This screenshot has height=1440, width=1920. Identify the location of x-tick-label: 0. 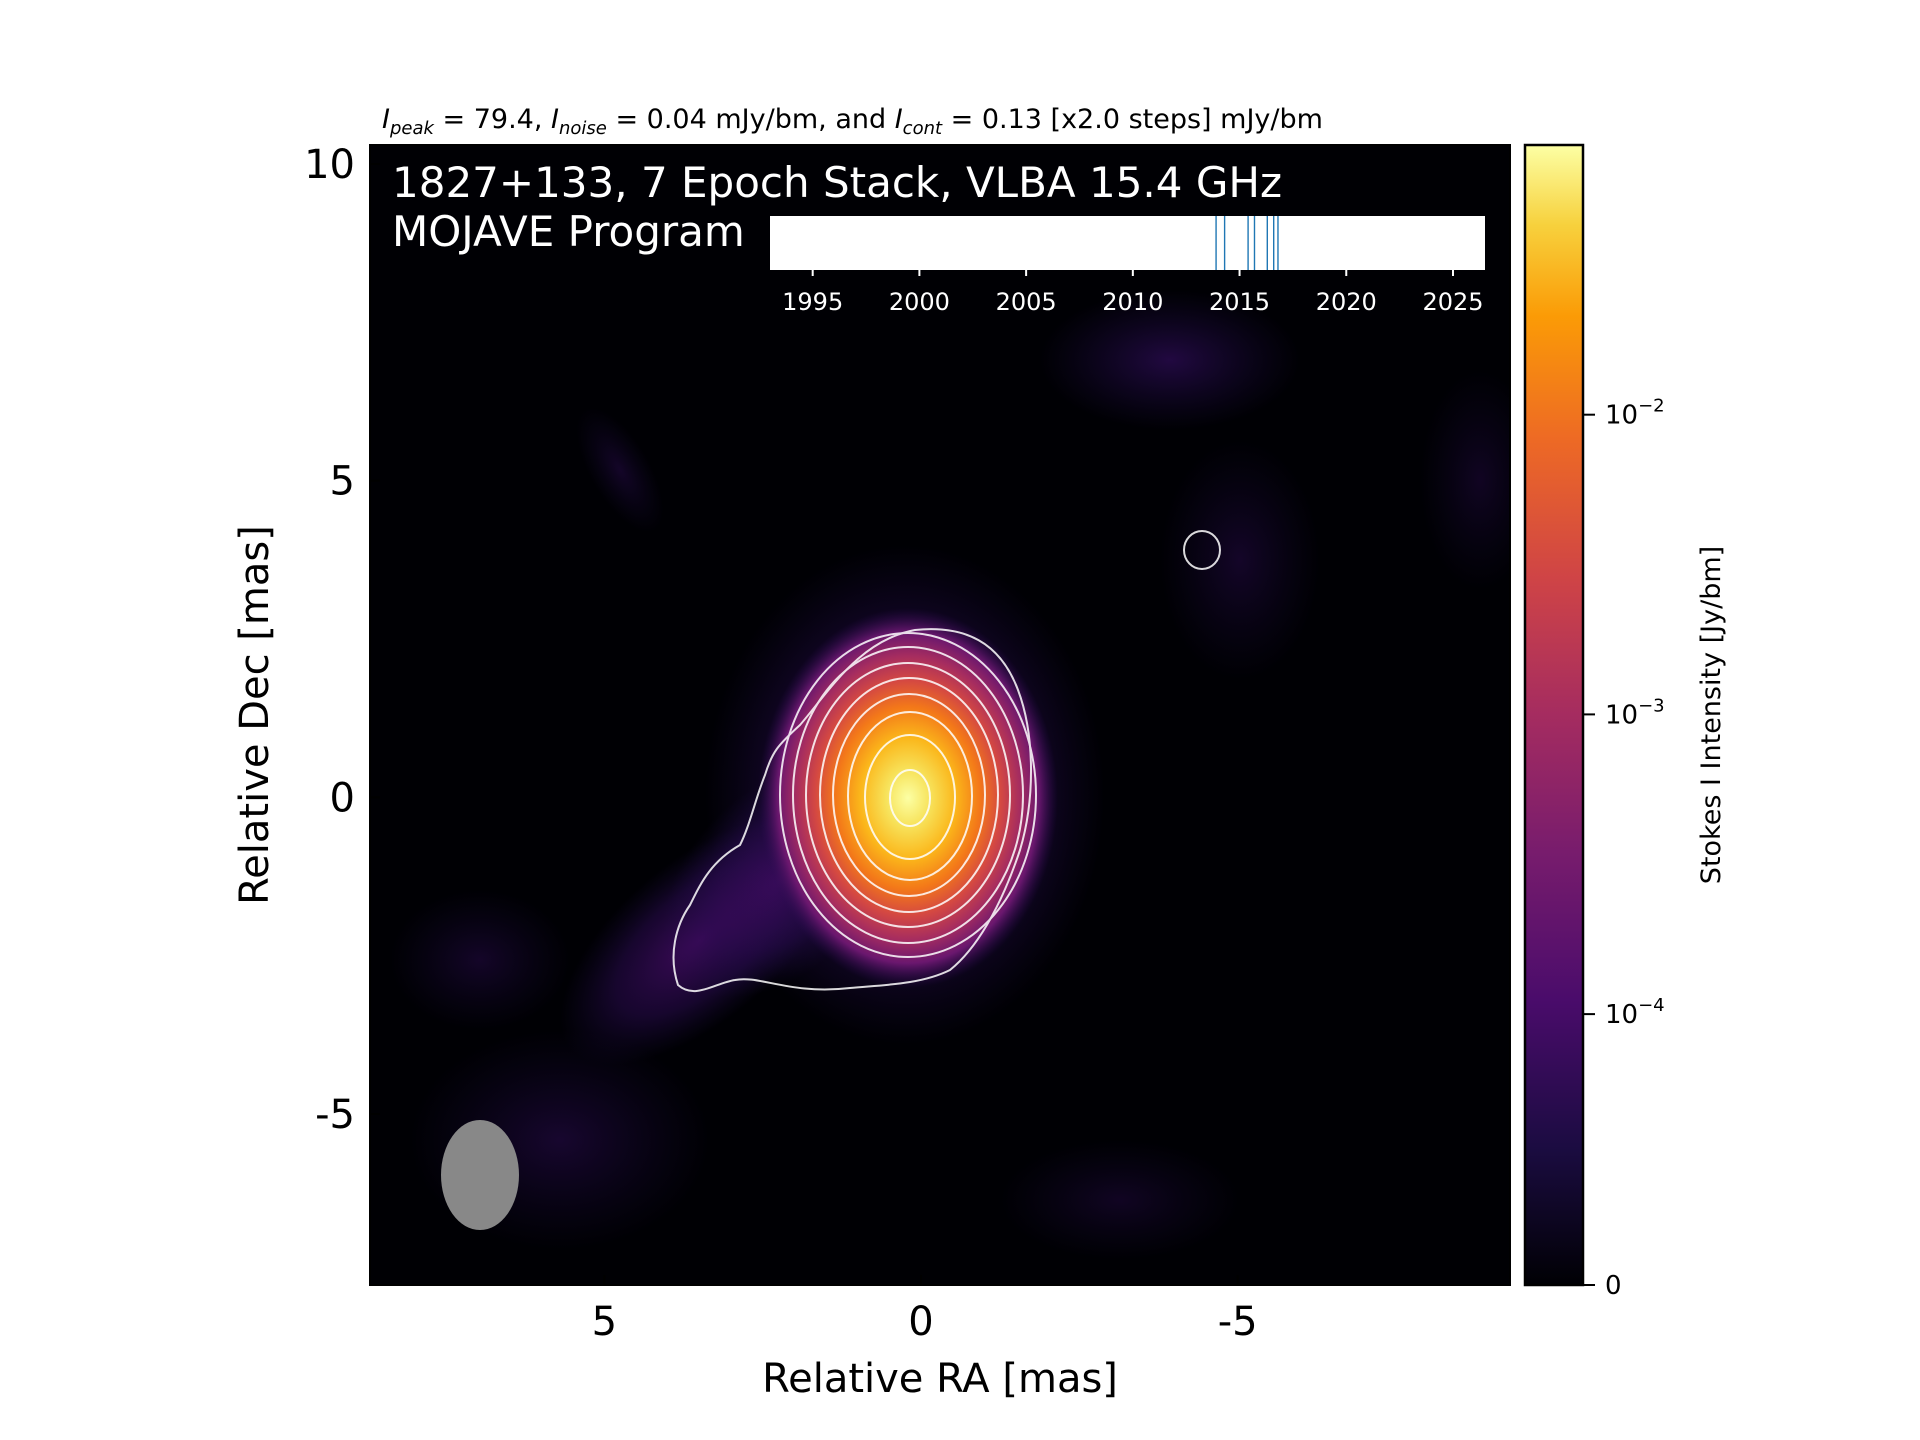
(920, 1322).